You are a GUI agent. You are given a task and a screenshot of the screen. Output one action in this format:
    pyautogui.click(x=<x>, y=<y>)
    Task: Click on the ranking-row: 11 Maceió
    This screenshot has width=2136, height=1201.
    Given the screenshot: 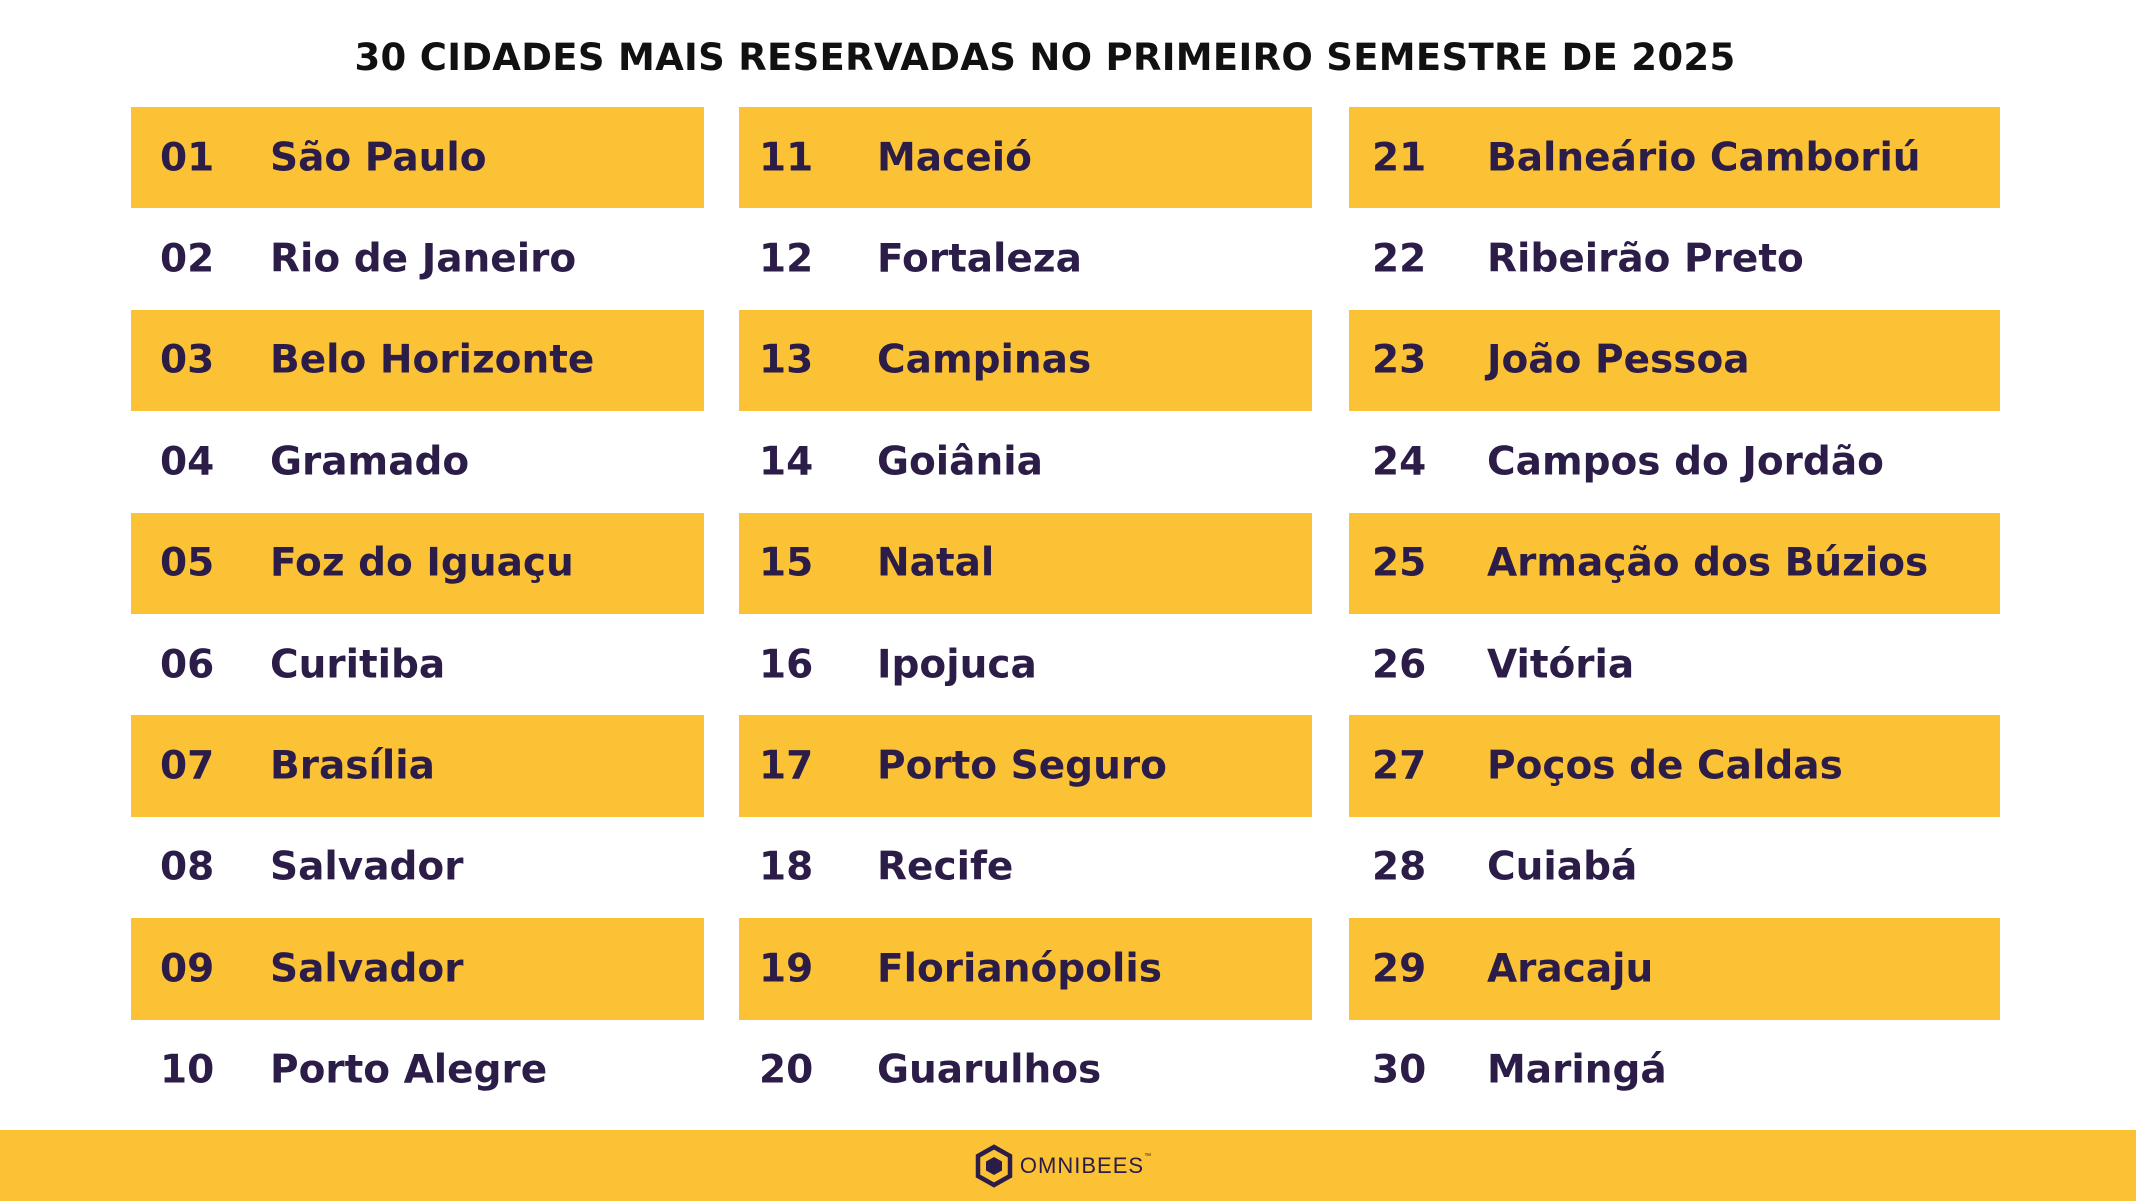 What is the action you would take?
    pyautogui.click(x=1025, y=158)
    